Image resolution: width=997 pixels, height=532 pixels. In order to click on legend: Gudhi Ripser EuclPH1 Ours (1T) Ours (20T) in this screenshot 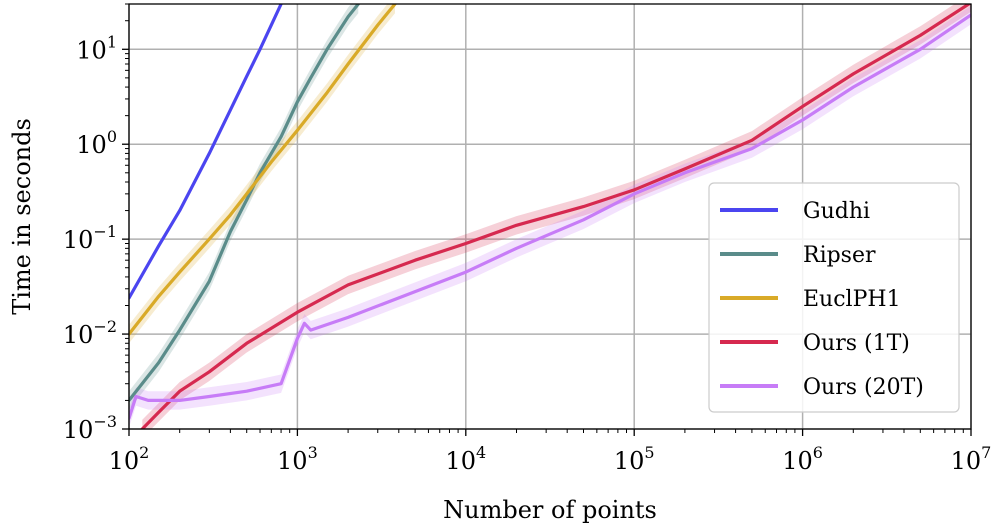, I will do `click(834, 297)`.